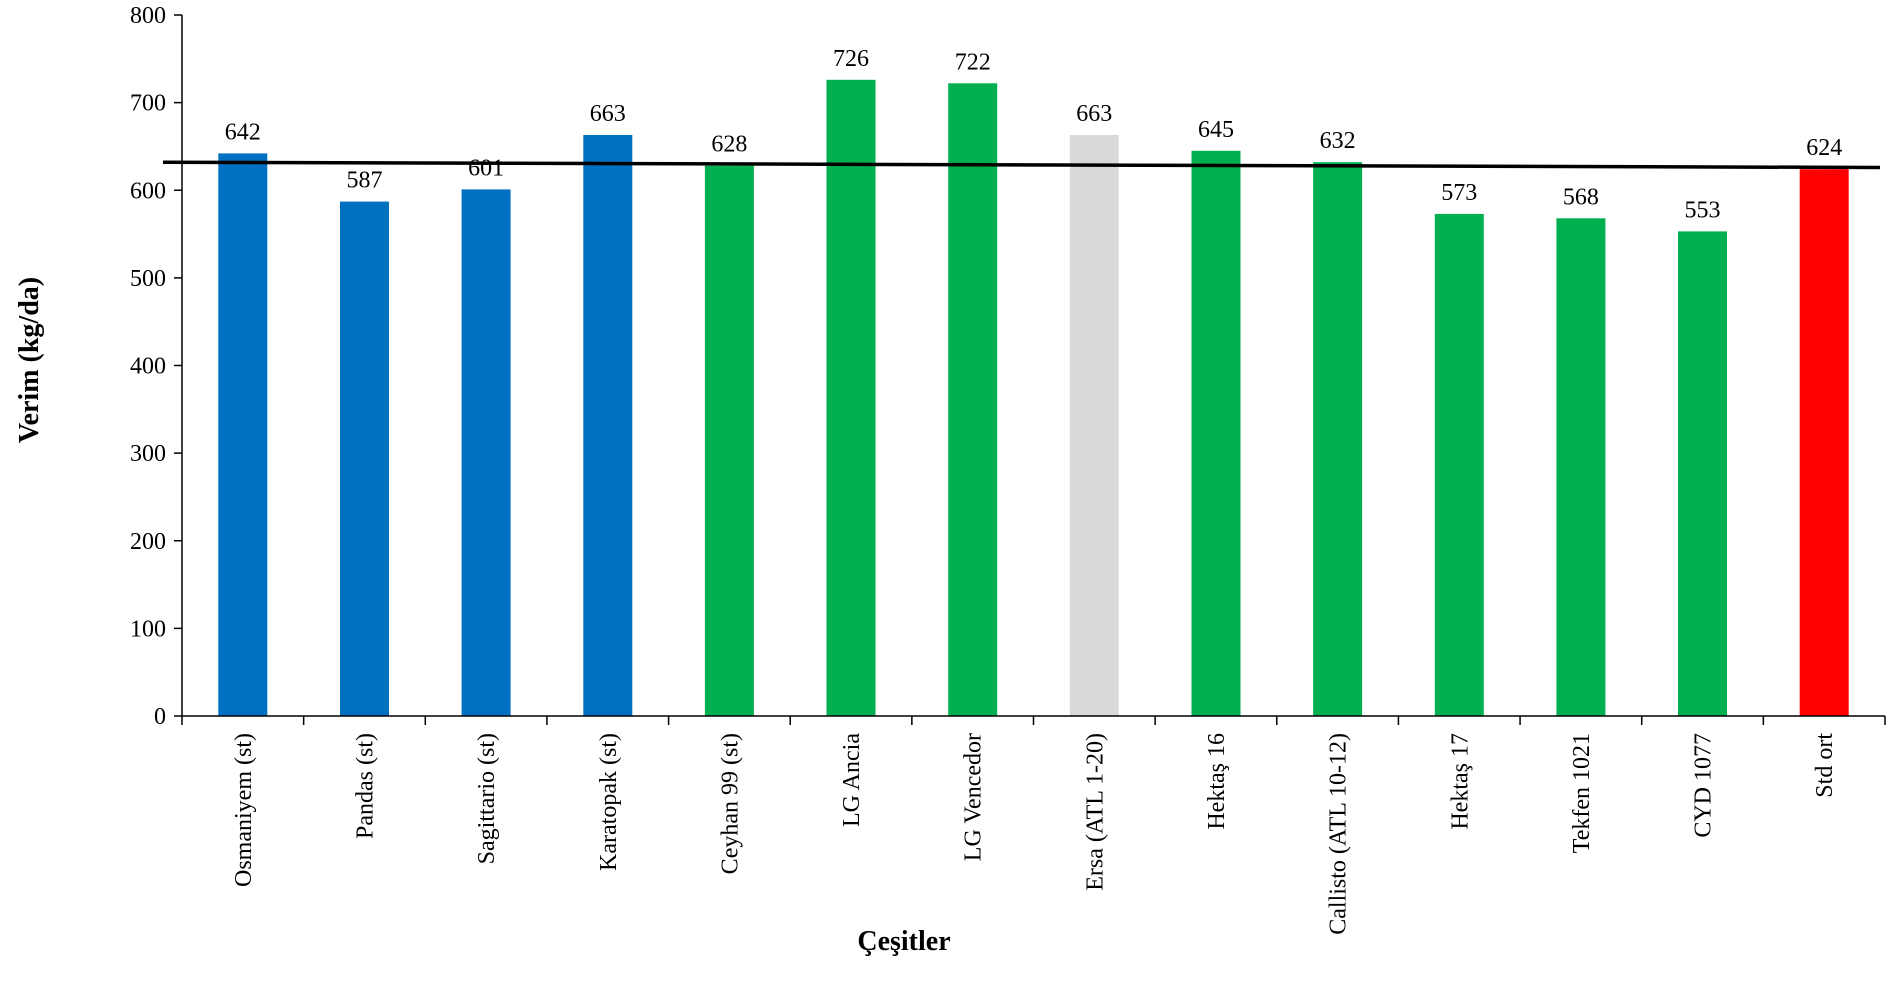 The image size is (1892, 1000). I want to click on data-label: 624, so click(1824, 148).